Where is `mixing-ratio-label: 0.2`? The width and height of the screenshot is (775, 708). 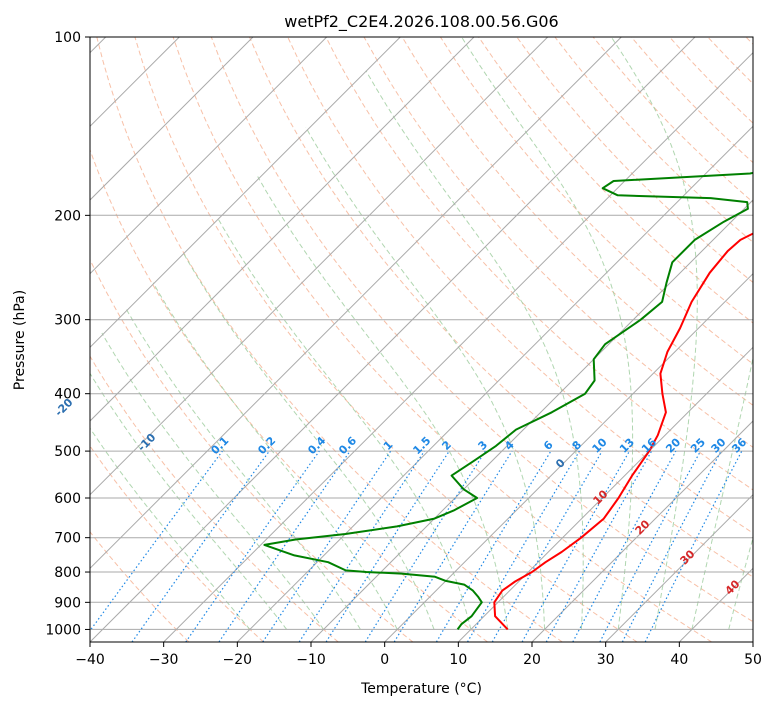
mixing-ratio-label: 0.2 is located at coordinates (266, 445).